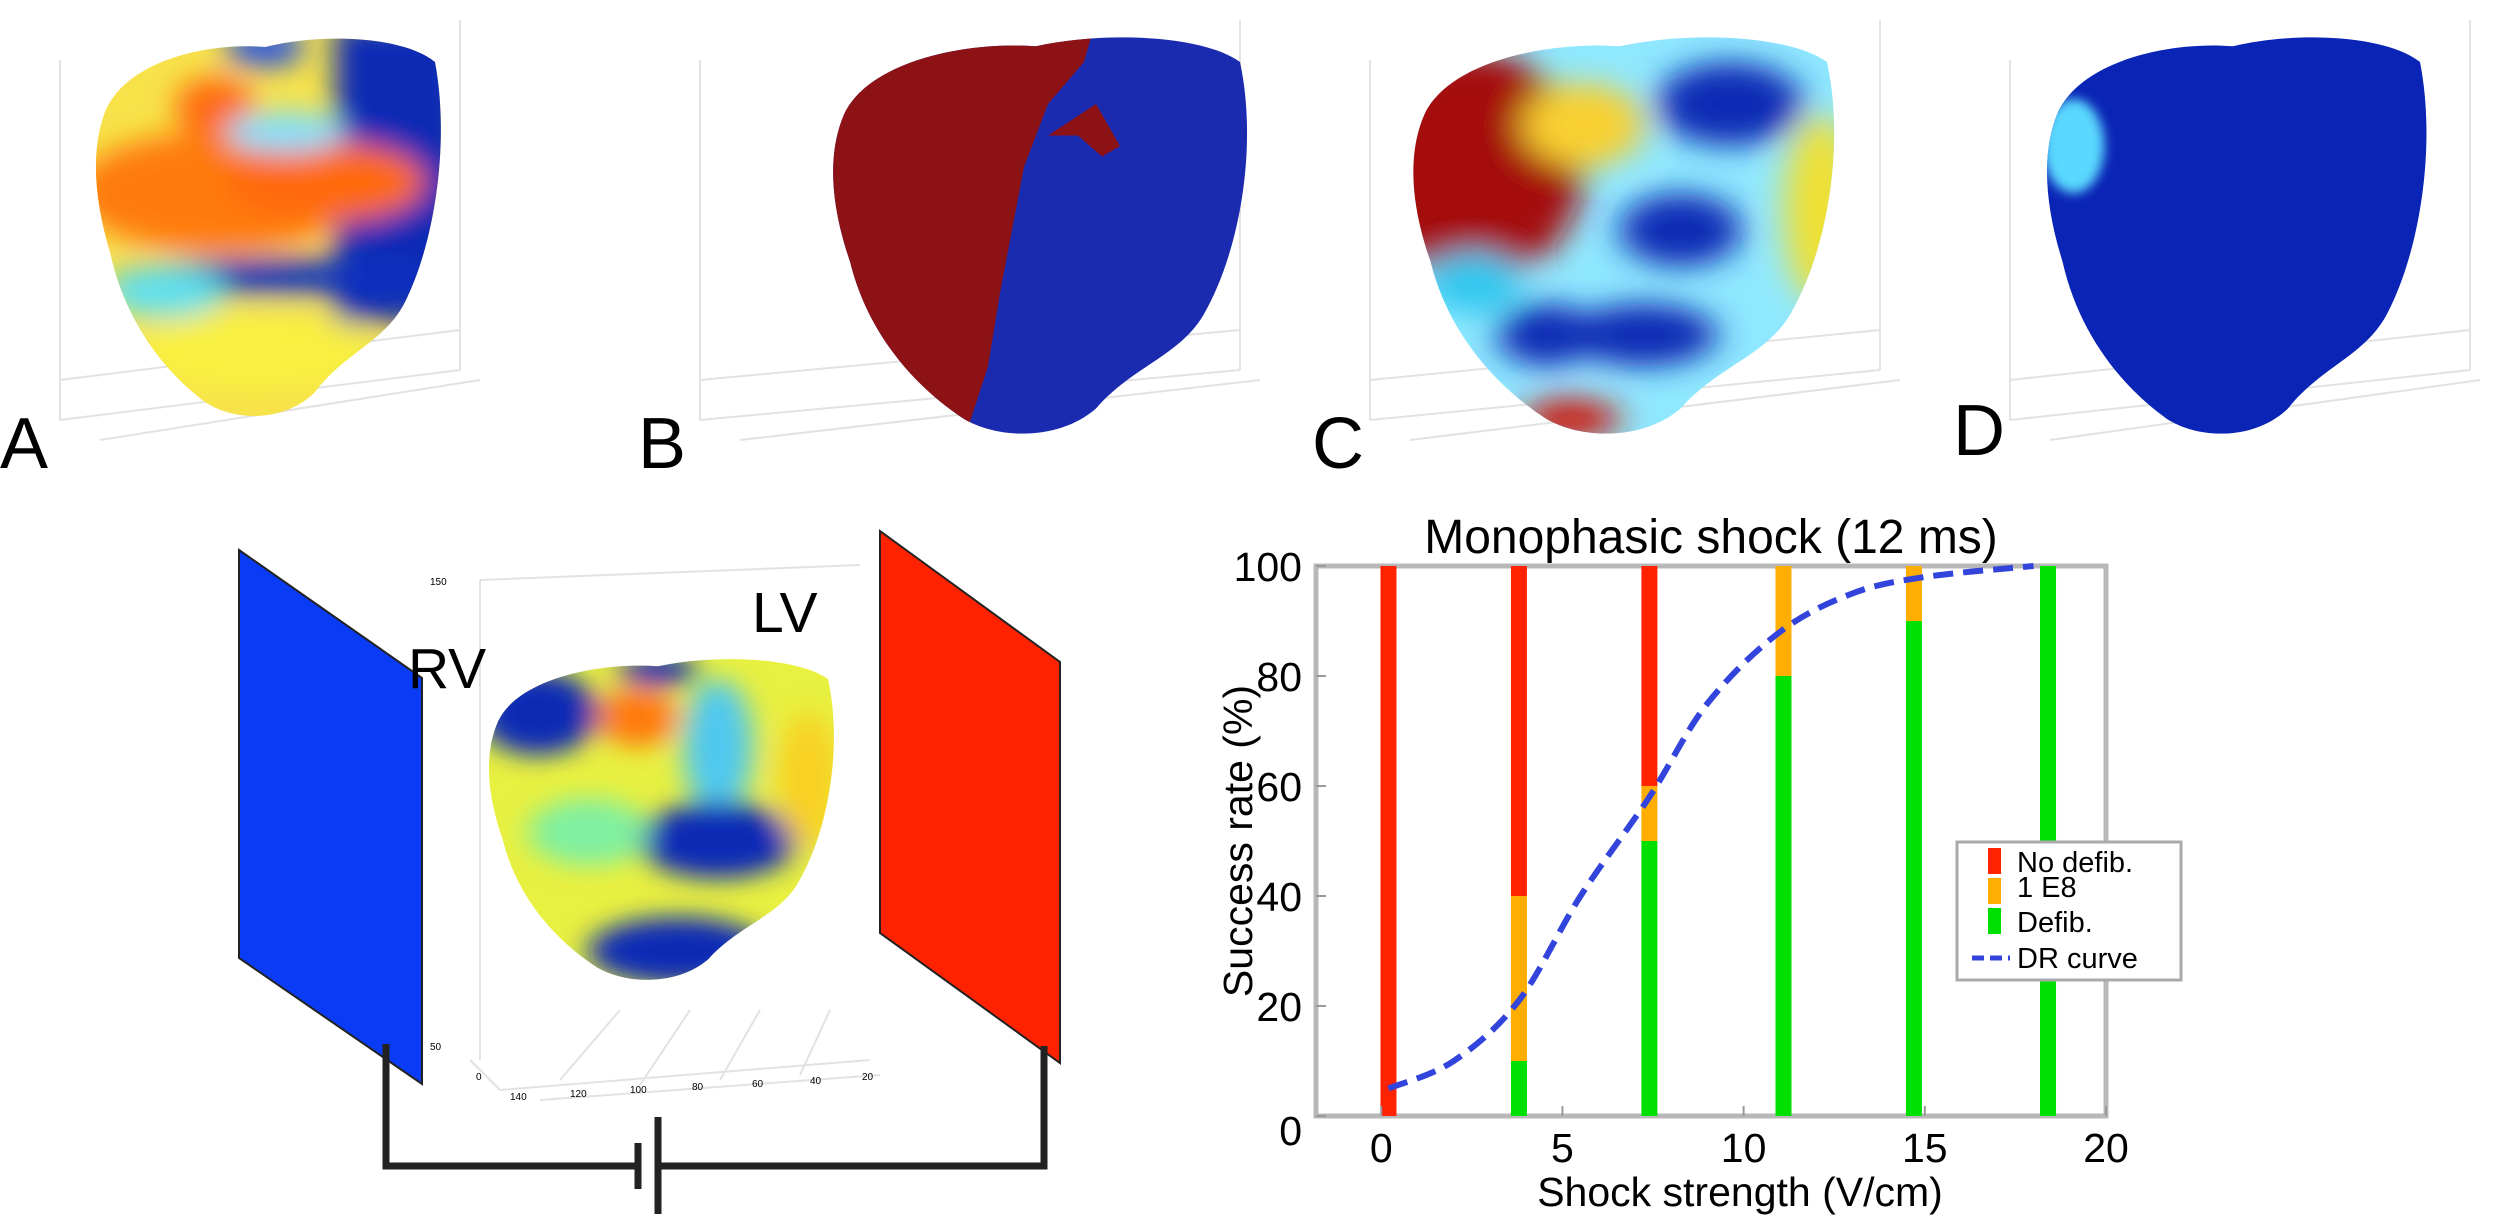  Describe the element at coordinates (479, 1077) in the screenshot. I see `axis-tick-origin: 0` at that location.